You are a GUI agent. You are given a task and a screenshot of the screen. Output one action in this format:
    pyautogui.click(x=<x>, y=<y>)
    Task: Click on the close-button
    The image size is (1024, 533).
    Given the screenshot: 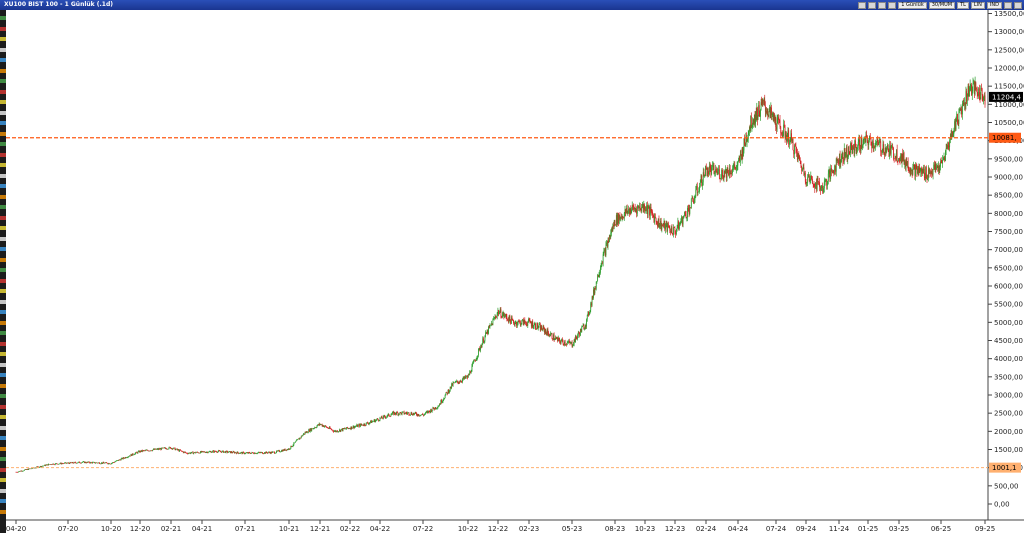 What is the action you would take?
    pyautogui.click(x=1018, y=5)
    